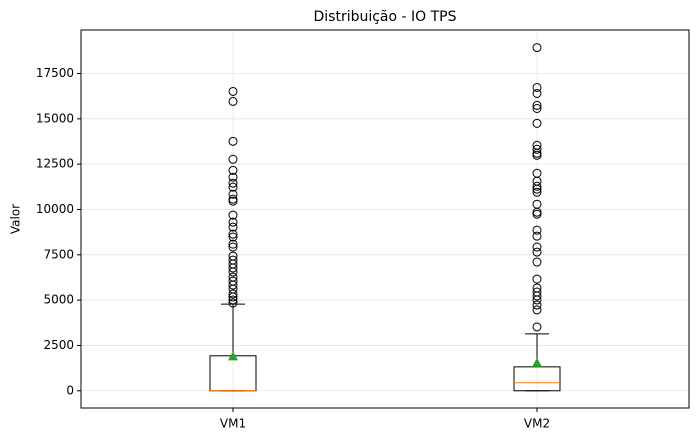 This screenshot has width=700, height=445. Describe the element at coordinates (58, 345) in the screenshot. I see `y-tick-label: 2500` at that location.